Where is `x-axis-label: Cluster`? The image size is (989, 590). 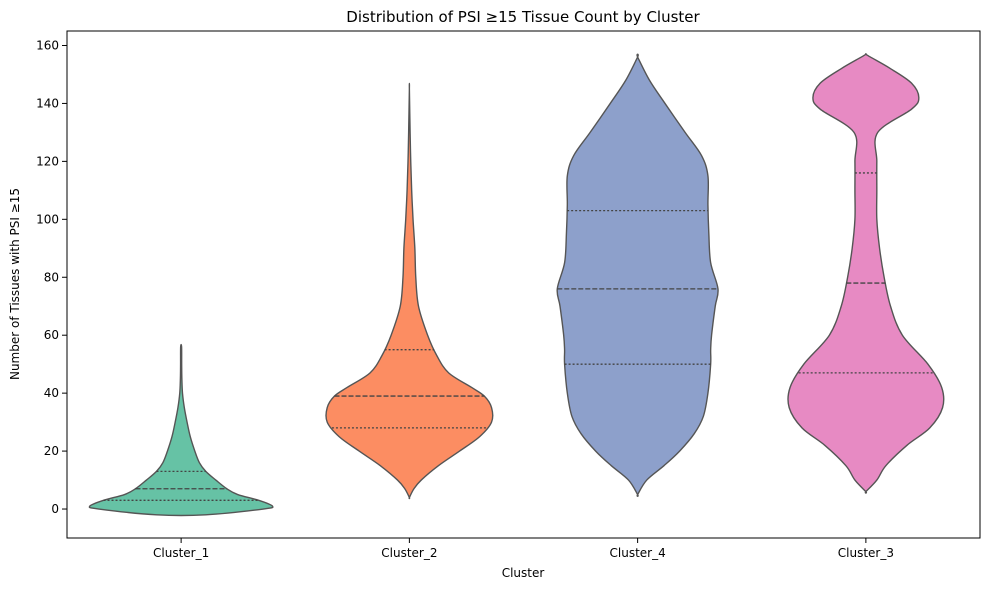 x-axis-label: Cluster is located at coordinates (523, 573).